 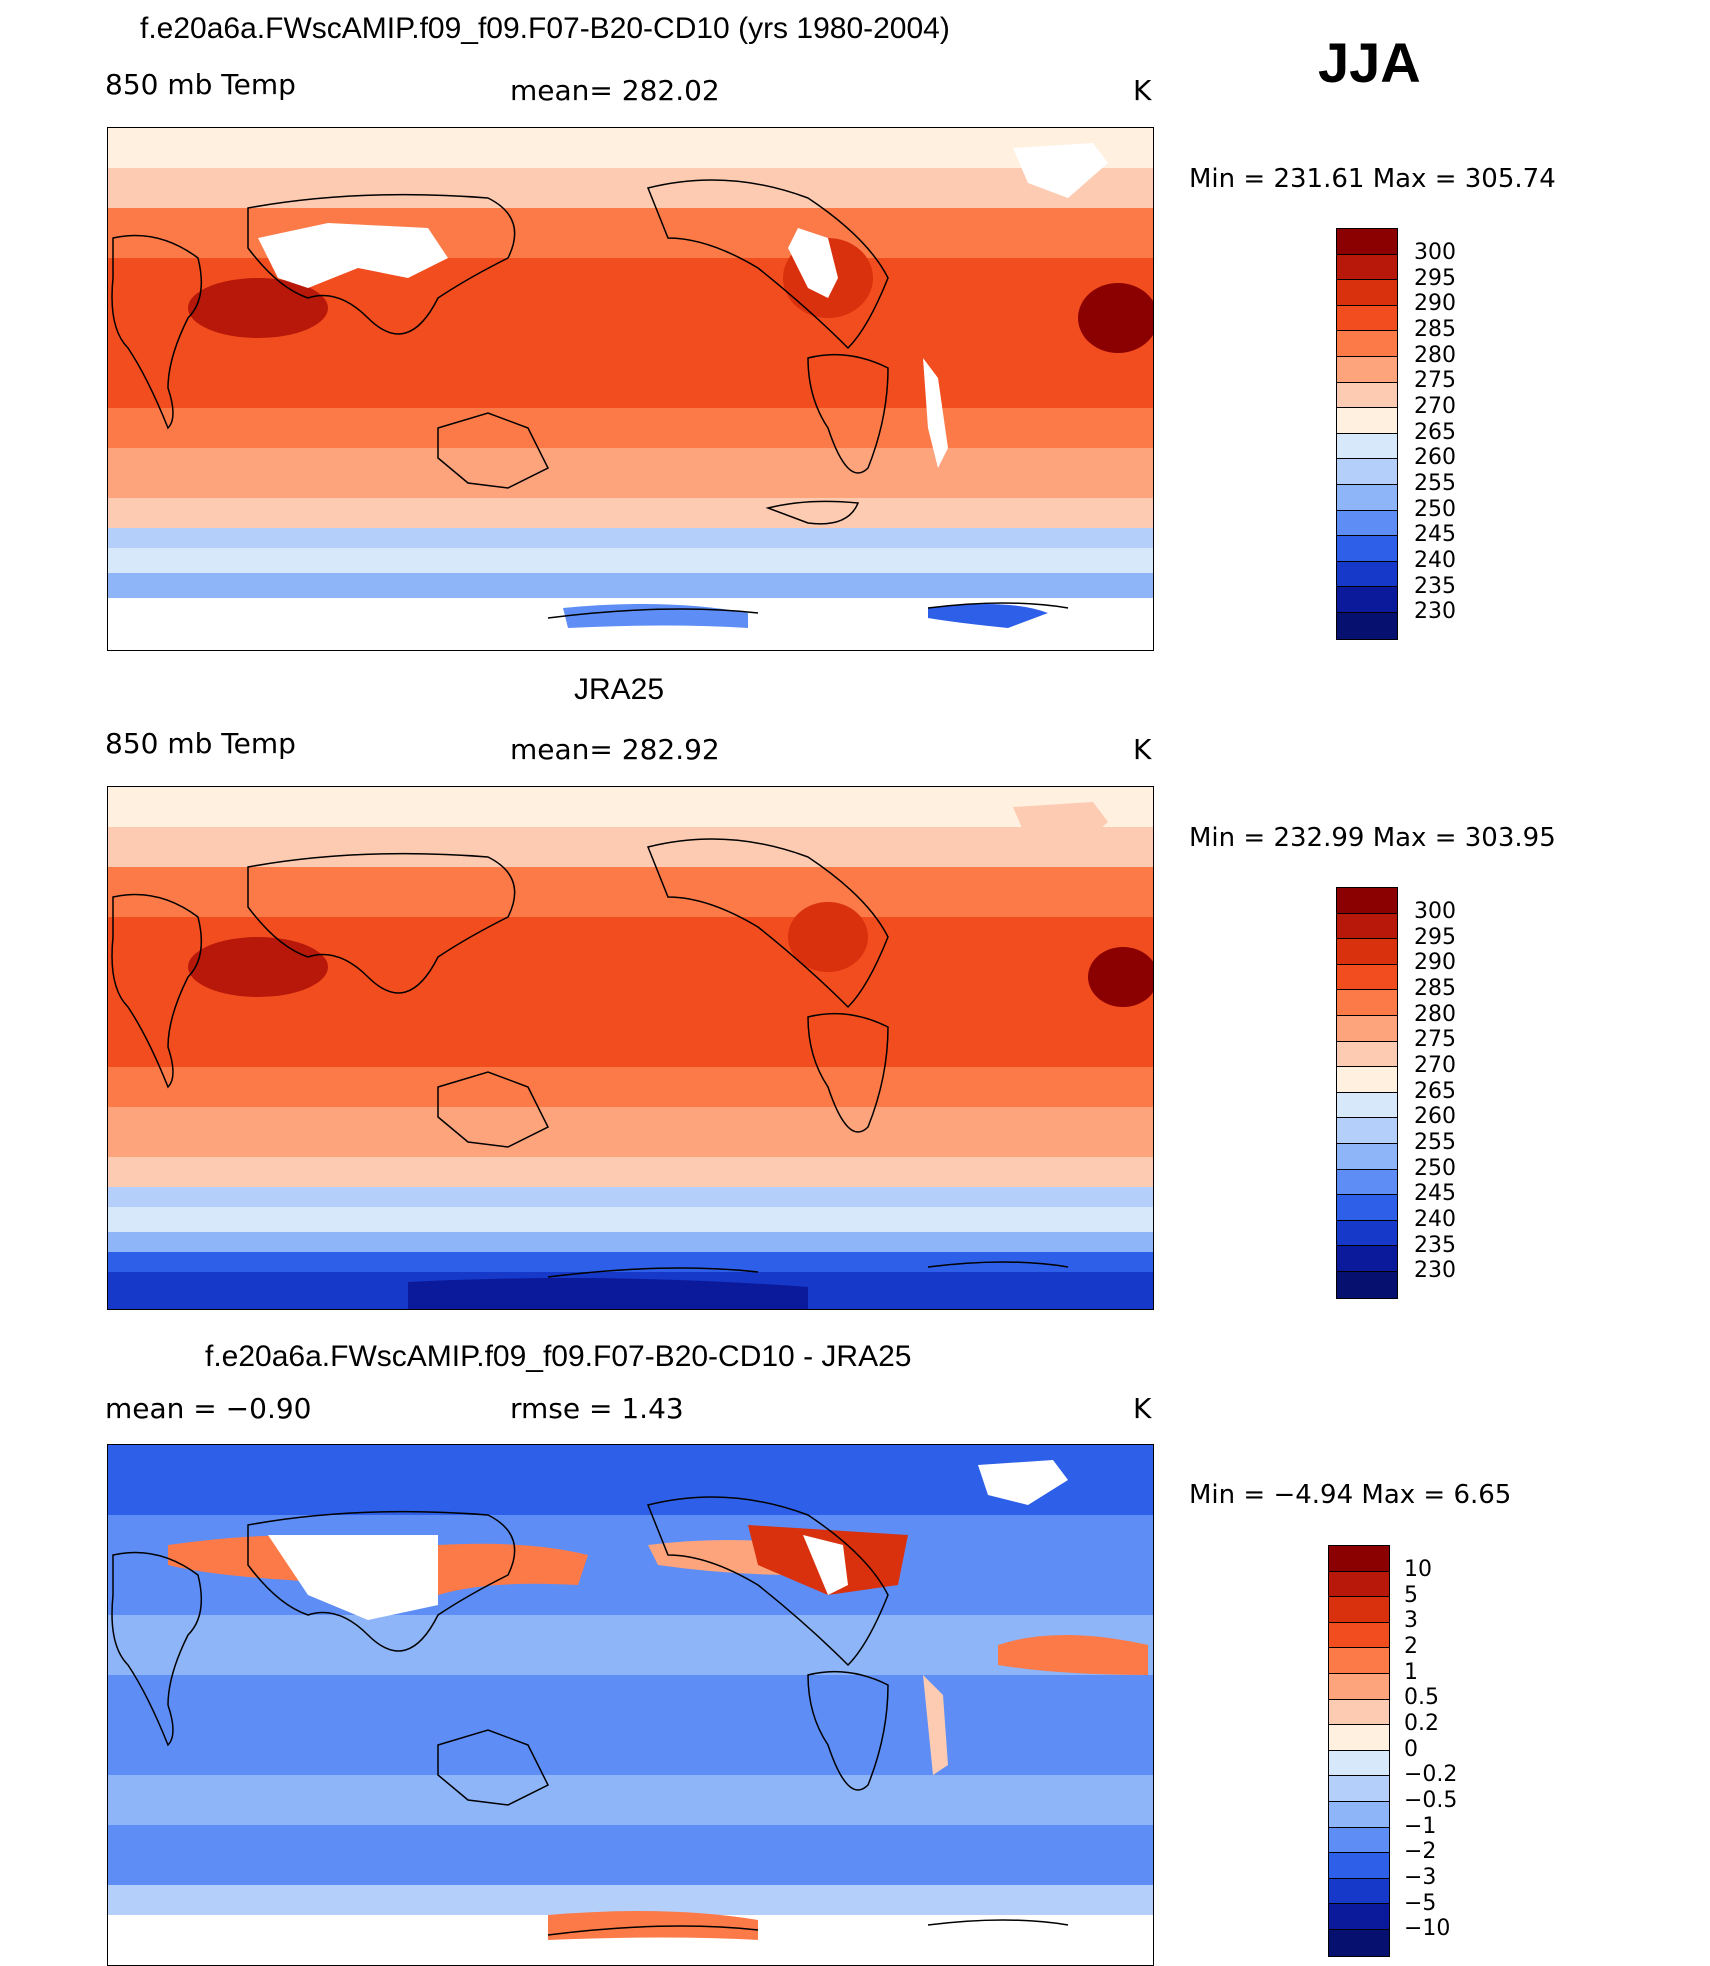 I want to click on colorbar-label: 10, so click(x=1418, y=1569).